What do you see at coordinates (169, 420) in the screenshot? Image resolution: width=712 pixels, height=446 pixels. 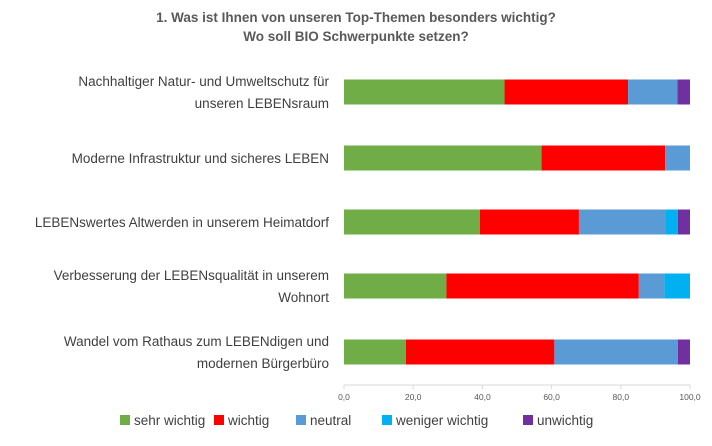 I see `legend-label: sehr wichtig` at bounding box center [169, 420].